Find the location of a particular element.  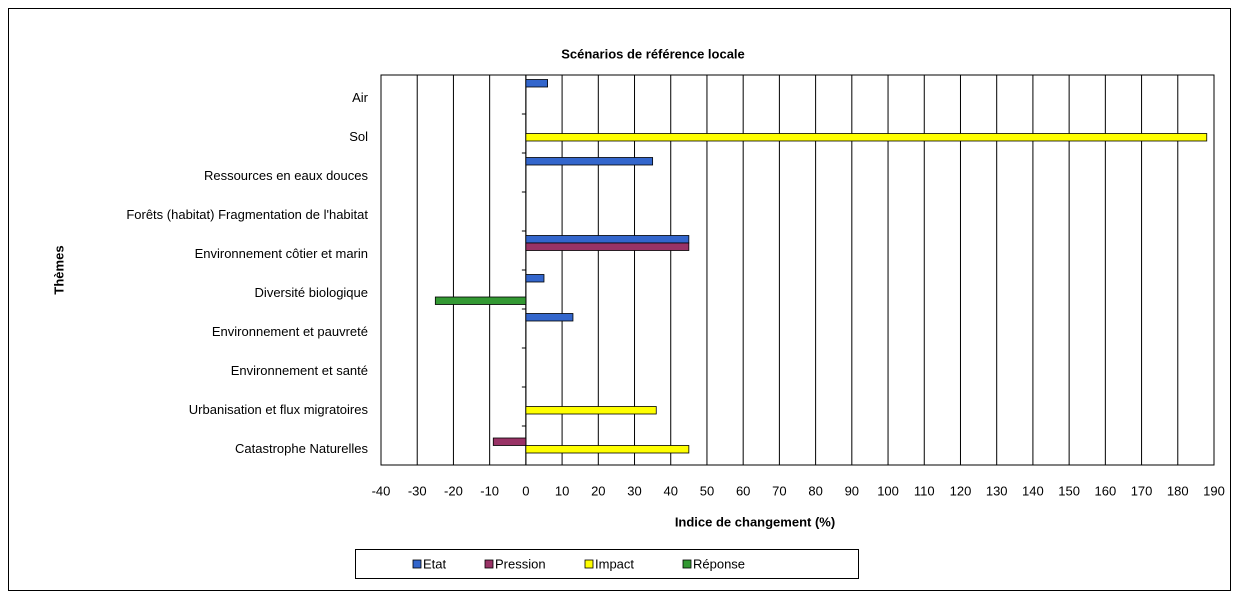

y-tick-label: Diversité biologique is located at coordinates (311, 292).